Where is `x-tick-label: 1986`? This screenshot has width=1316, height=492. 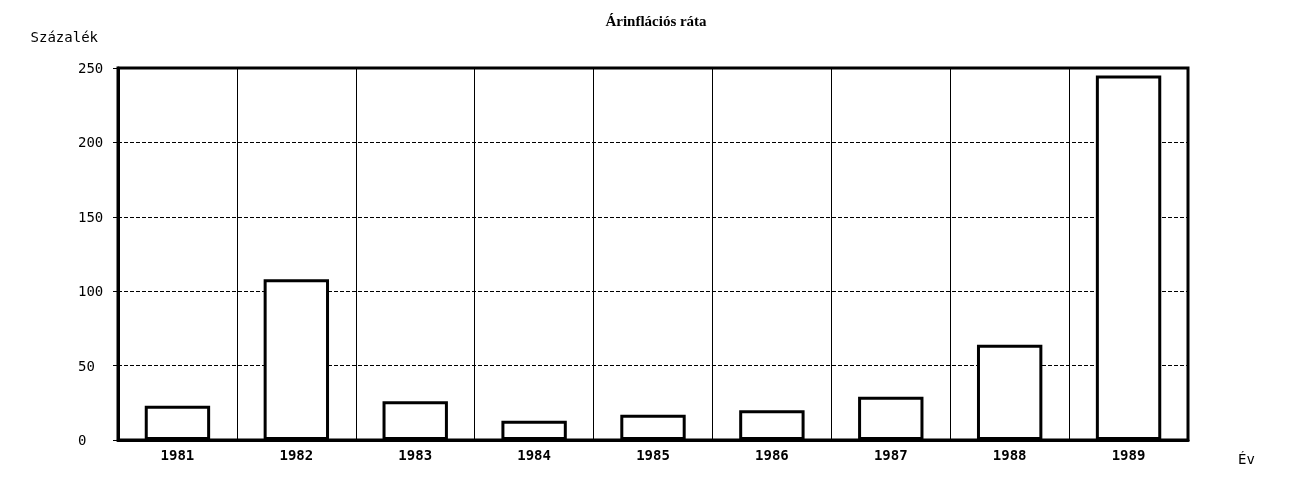
x-tick-label: 1986 is located at coordinates (772, 455).